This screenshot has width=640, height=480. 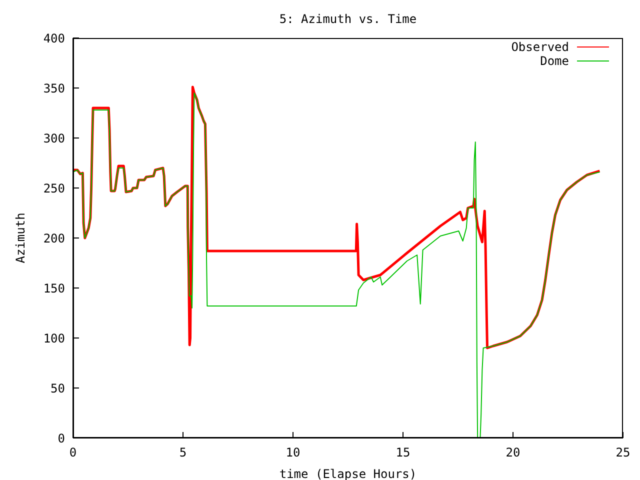 What do you see at coordinates (54, 238) in the screenshot?
I see `y-tick-label: 200` at bounding box center [54, 238].